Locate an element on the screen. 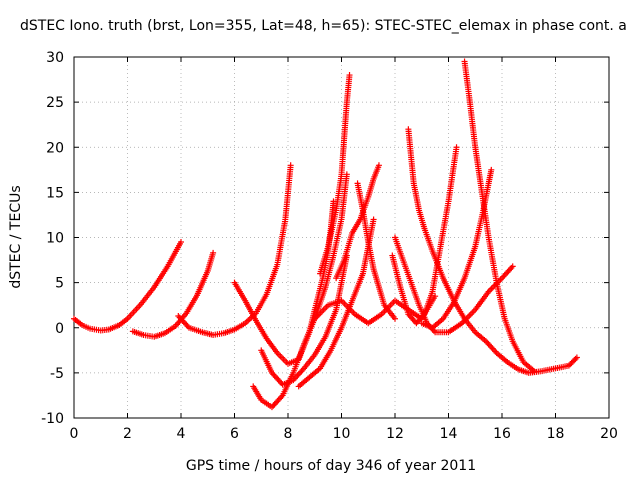  x-tick-label: 18 is located at coordinates (556, 434).